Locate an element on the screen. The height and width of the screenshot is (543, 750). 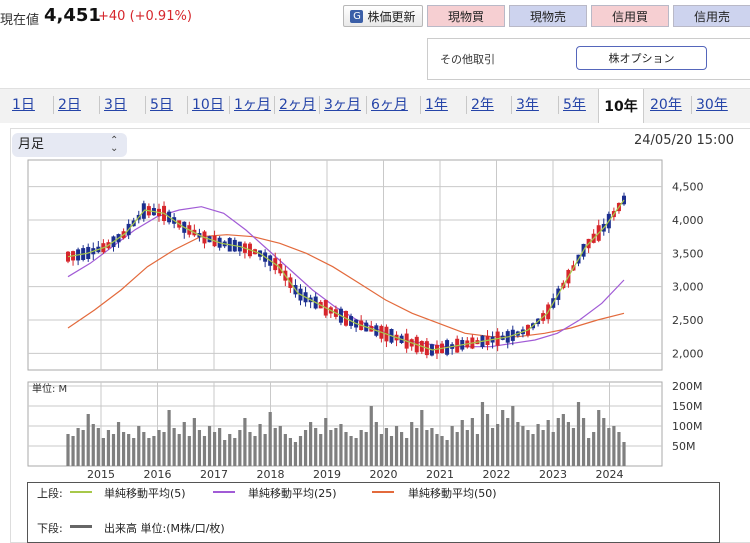
cash-buy-button: 現物買 is located at coordinates (466, 16).